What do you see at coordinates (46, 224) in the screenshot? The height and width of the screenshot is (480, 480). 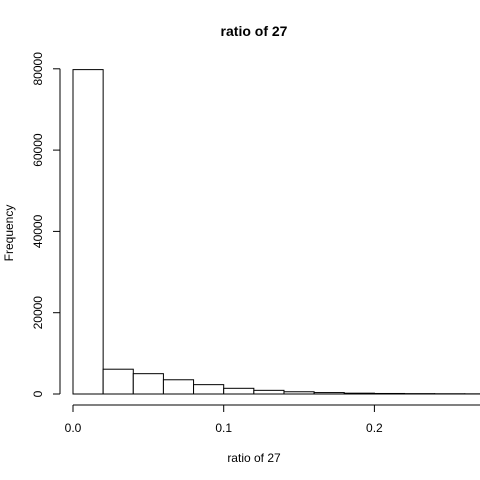 I see `y-axis: 0 20000 40000 60000 80000` at bounding box center [46, 224].